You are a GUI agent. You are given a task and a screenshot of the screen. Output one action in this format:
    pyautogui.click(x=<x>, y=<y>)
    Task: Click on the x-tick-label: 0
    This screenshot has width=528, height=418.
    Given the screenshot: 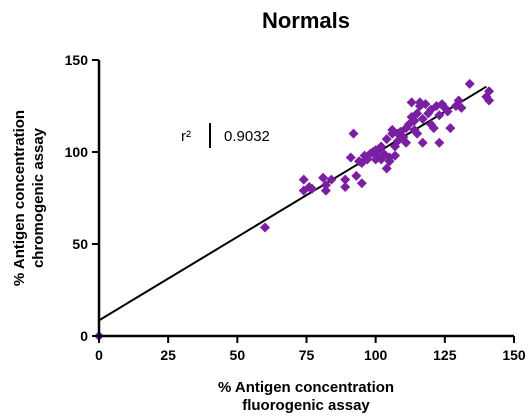 What is the action you would take?
    pyautogui.click(x=99, y=355)
    